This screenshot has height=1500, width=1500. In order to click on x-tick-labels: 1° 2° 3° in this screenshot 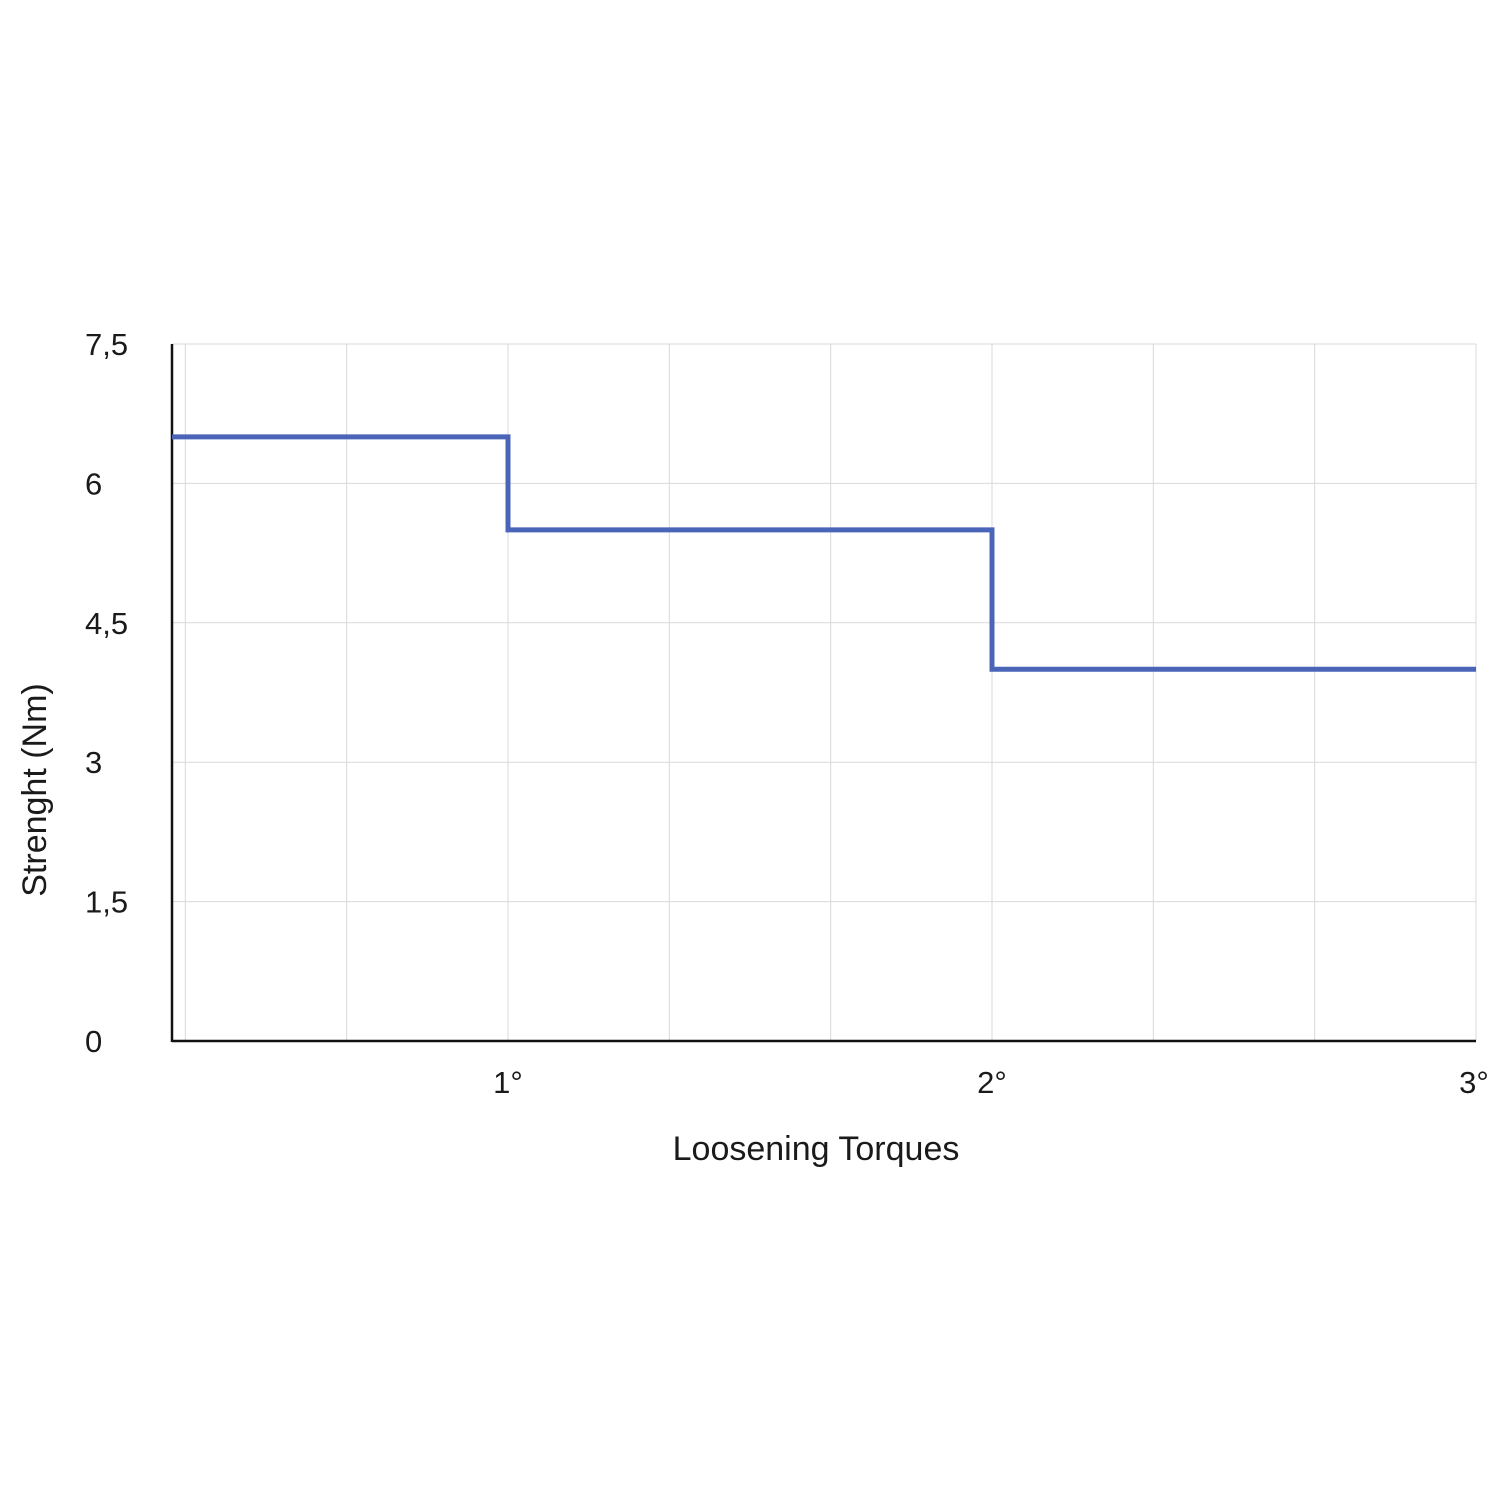, I will do `click(991, 1082)`.